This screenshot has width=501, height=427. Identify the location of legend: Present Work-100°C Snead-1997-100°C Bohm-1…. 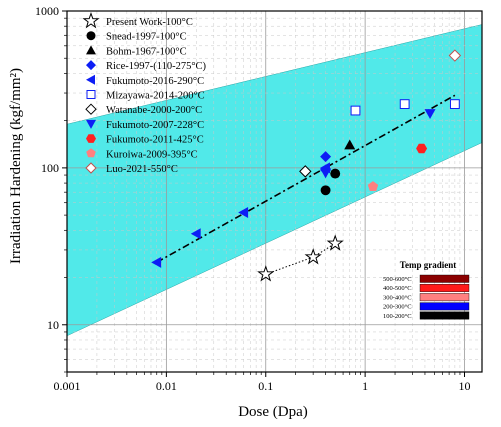
(144, 93).